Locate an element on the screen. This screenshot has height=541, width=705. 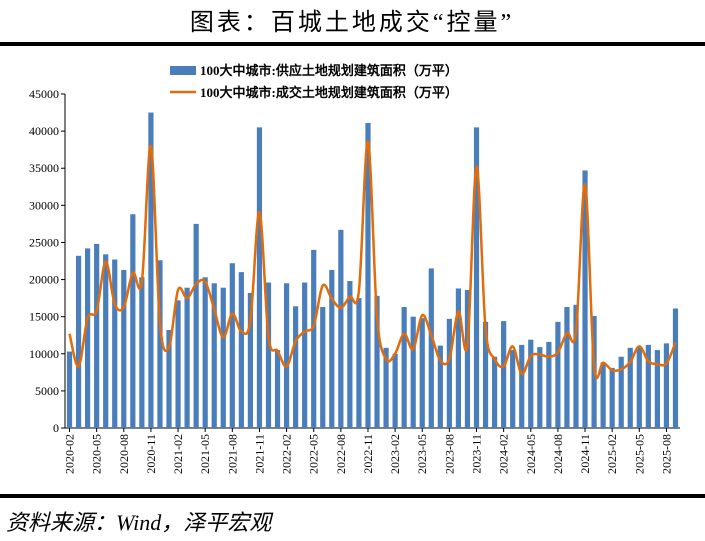
x-tick-label: 2024-05 is located at coordinates (531, 454).